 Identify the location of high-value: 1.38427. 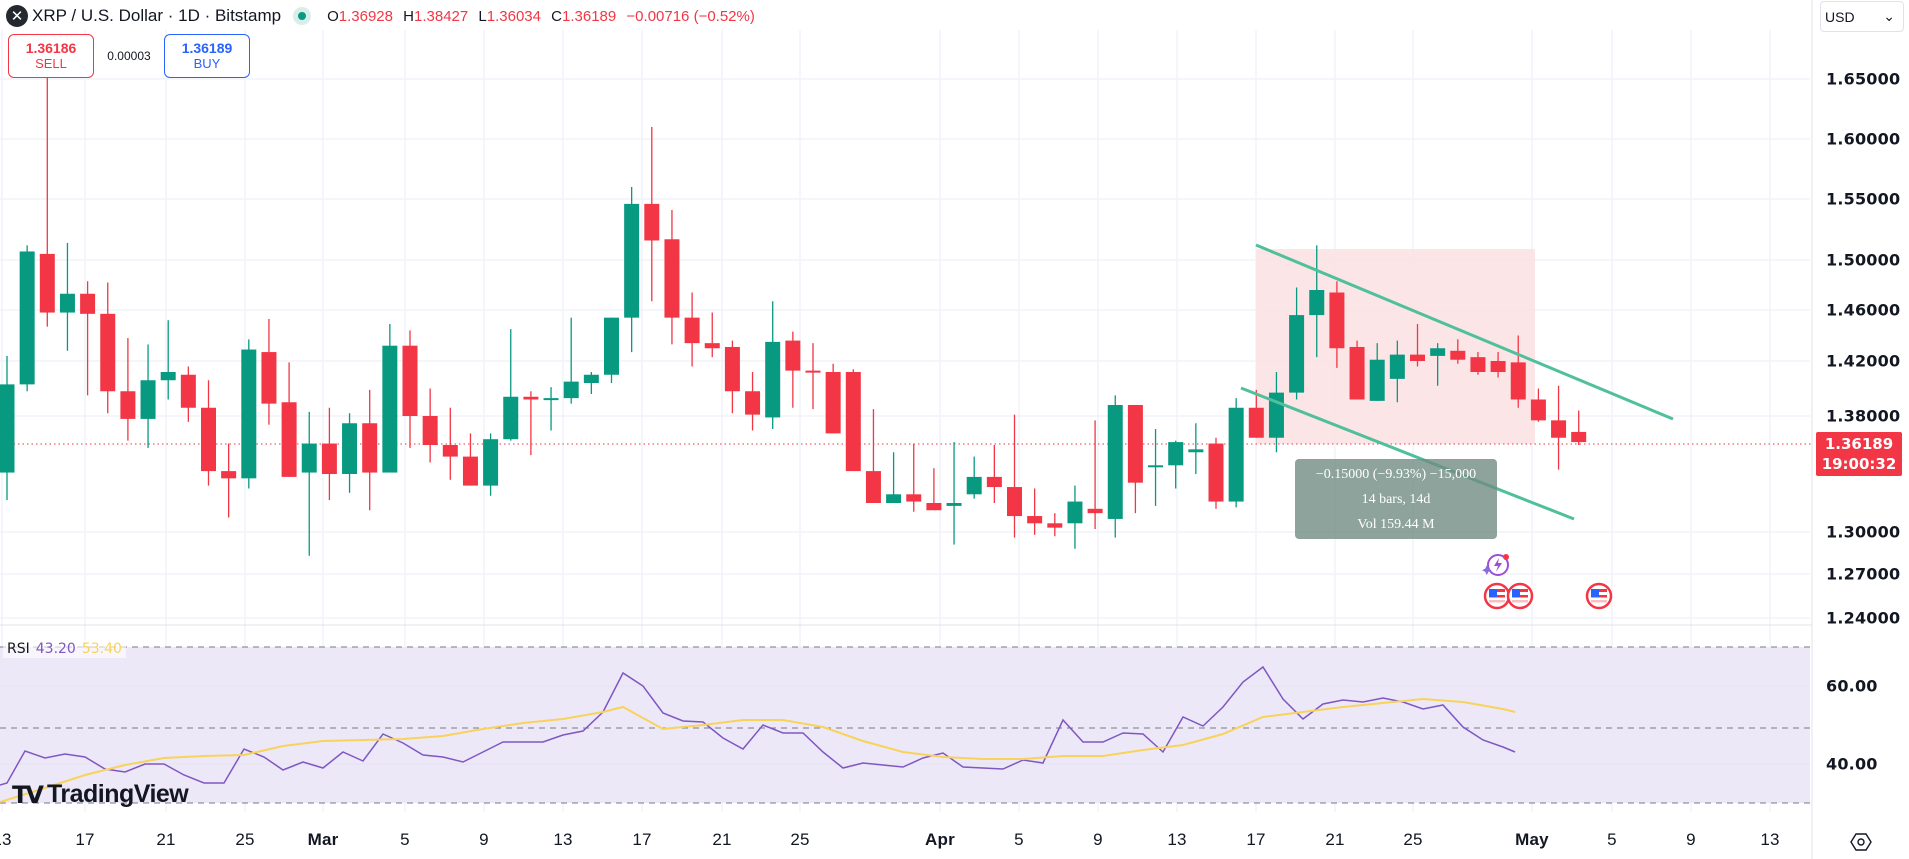
(441, 16).